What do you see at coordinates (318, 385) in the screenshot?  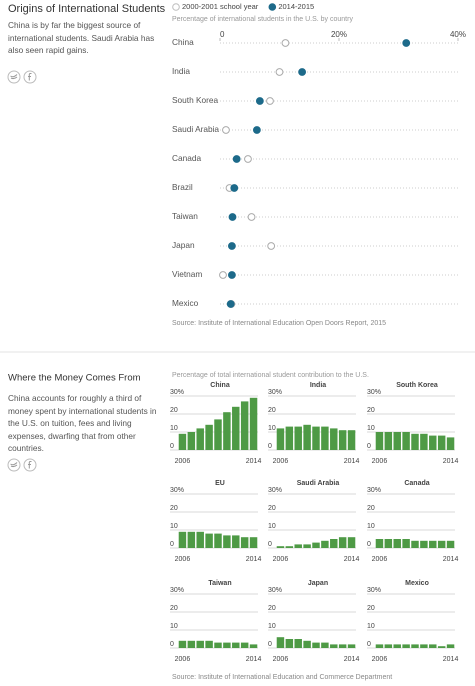 I see `panel-title: India` at bounding box center [318, 385].